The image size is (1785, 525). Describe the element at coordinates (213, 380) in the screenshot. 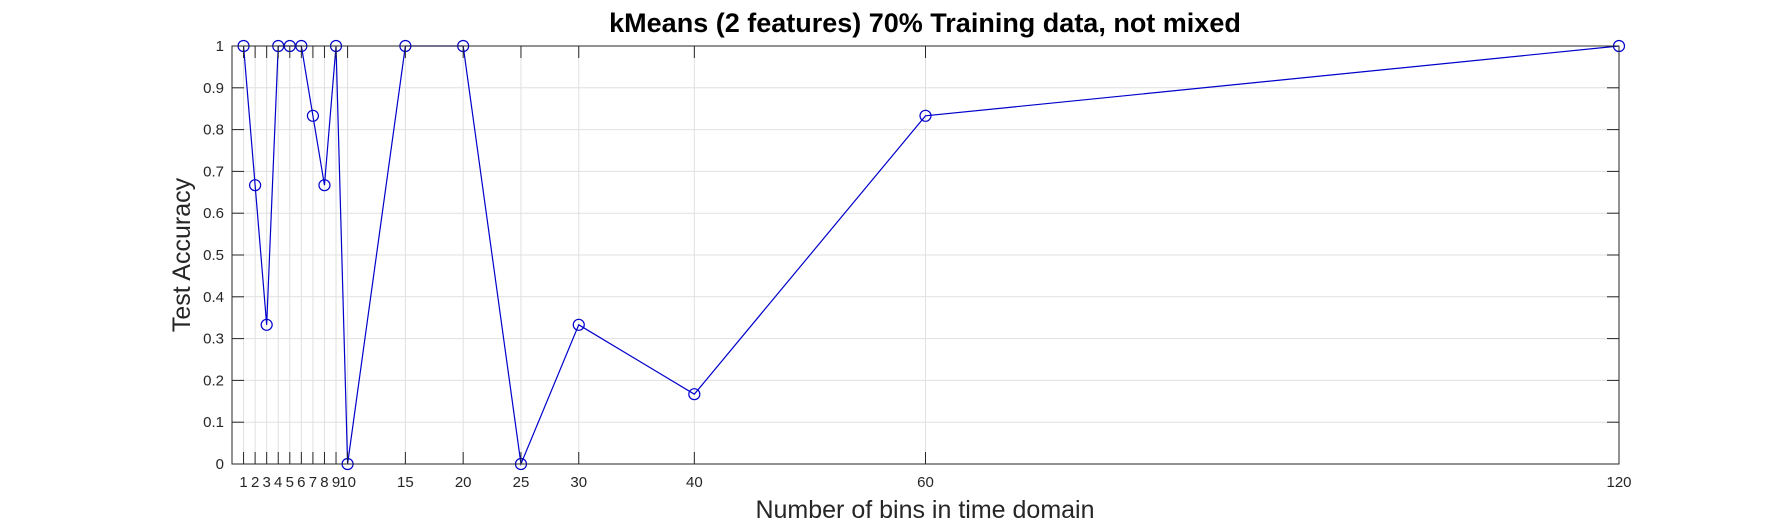

I see `y-tick-label: 0.2` at that location.